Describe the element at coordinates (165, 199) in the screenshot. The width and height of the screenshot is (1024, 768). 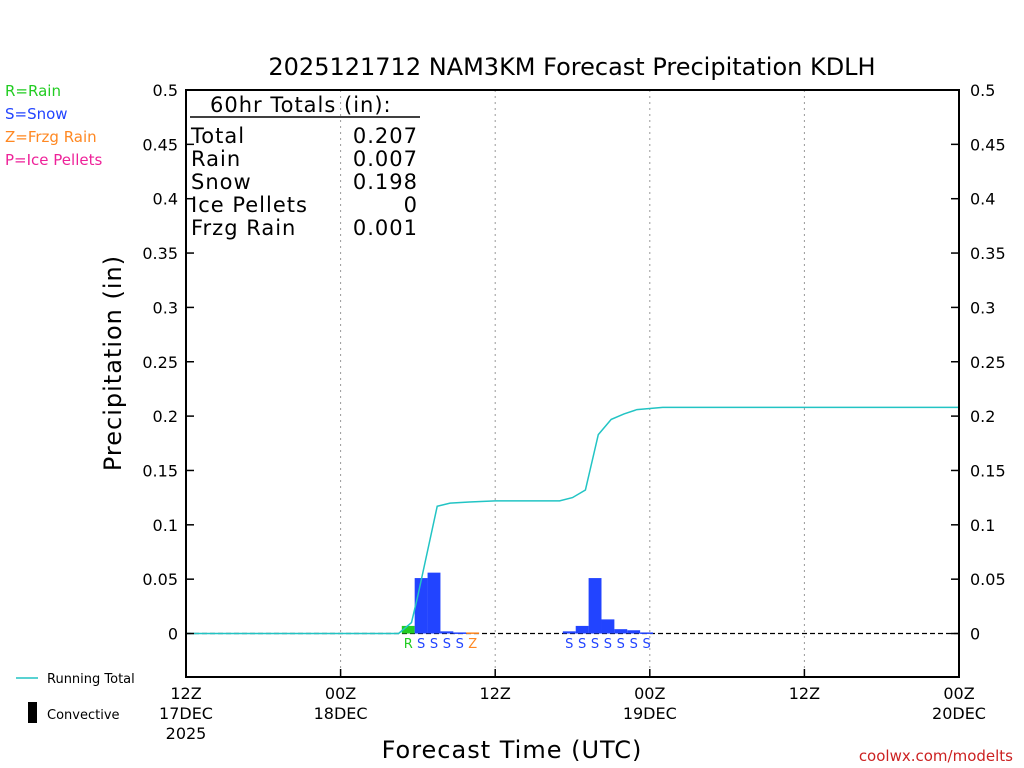
I see `y-tick-label-left: 0.4` at that location.